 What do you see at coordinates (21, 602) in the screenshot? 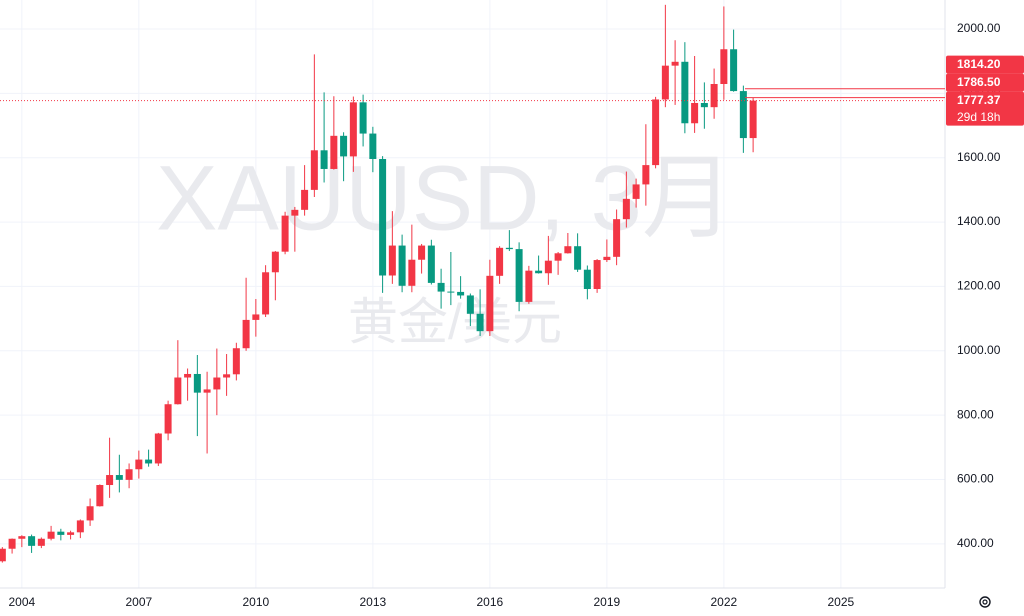
I see `x-tick-label: 2004` at bounding box center [21, 602].